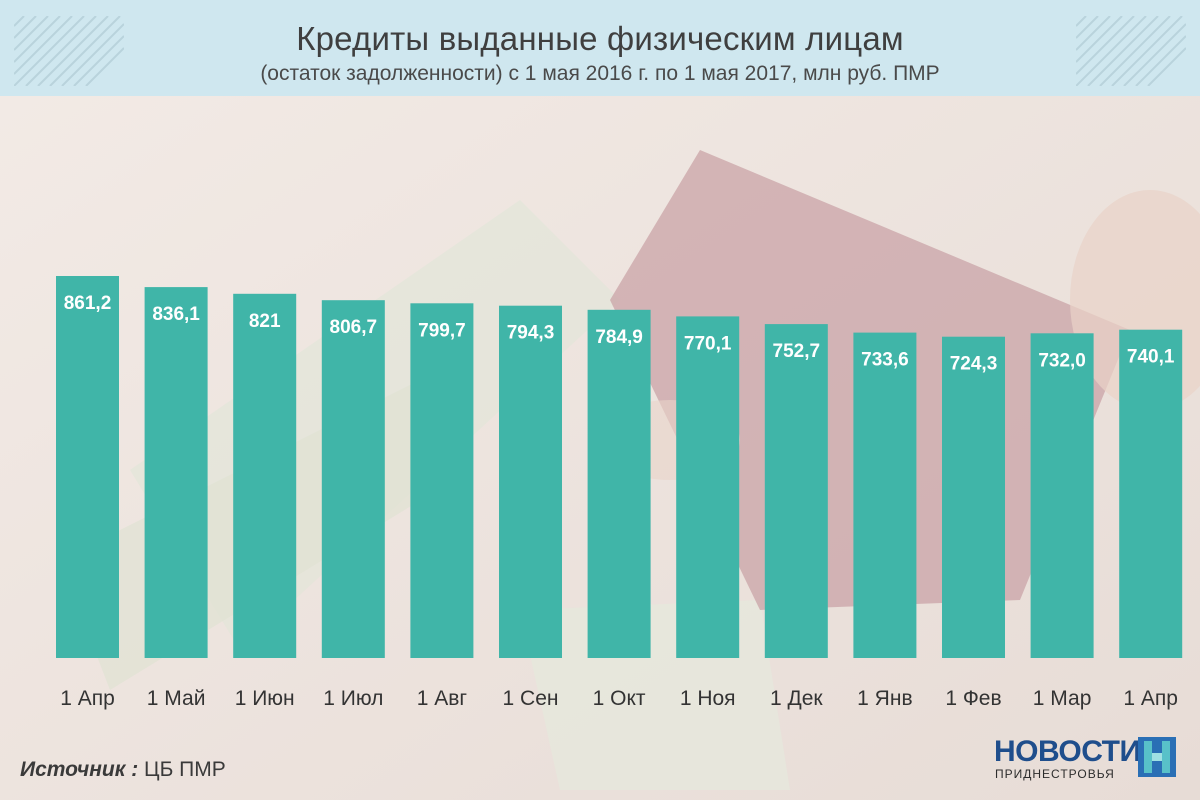 The image size is (1200, 800). Describe the element at coordinates (1157, 757) in the screenshot. I see `logo-square-icon` at that location.